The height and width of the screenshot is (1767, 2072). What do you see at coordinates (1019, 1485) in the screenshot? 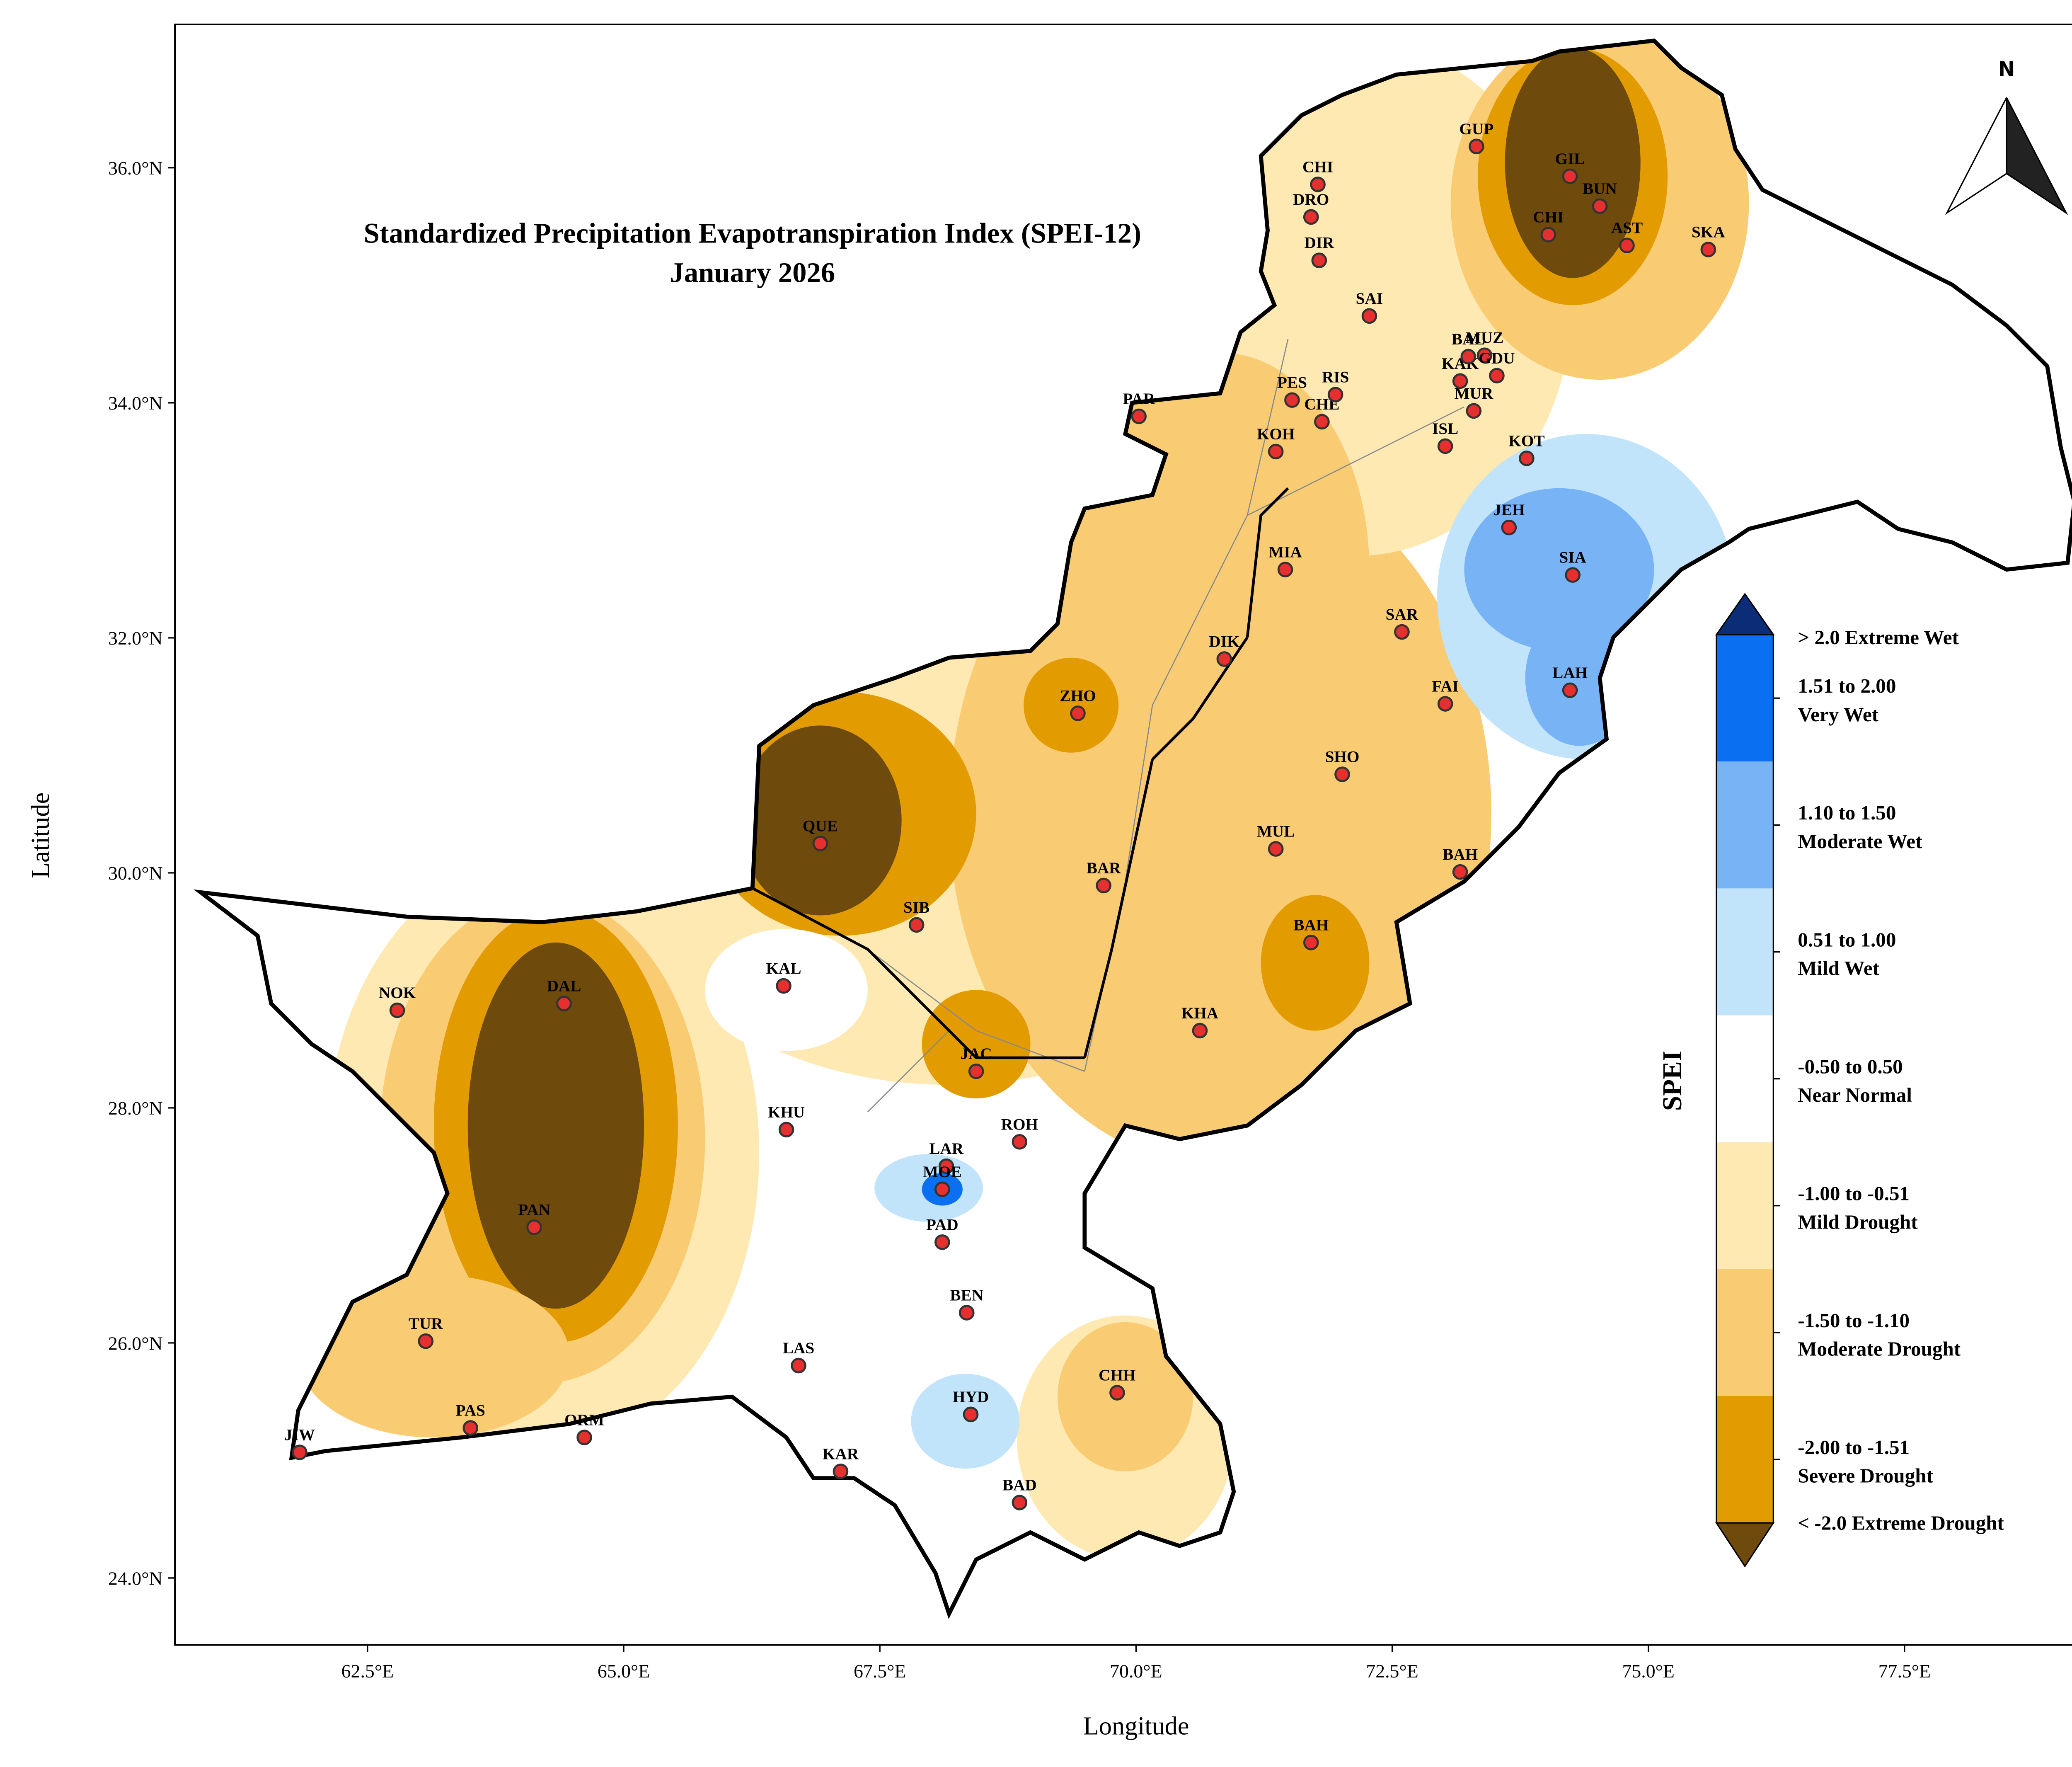
I see `station-label: BAD` at bounding box center [1019, 1485].